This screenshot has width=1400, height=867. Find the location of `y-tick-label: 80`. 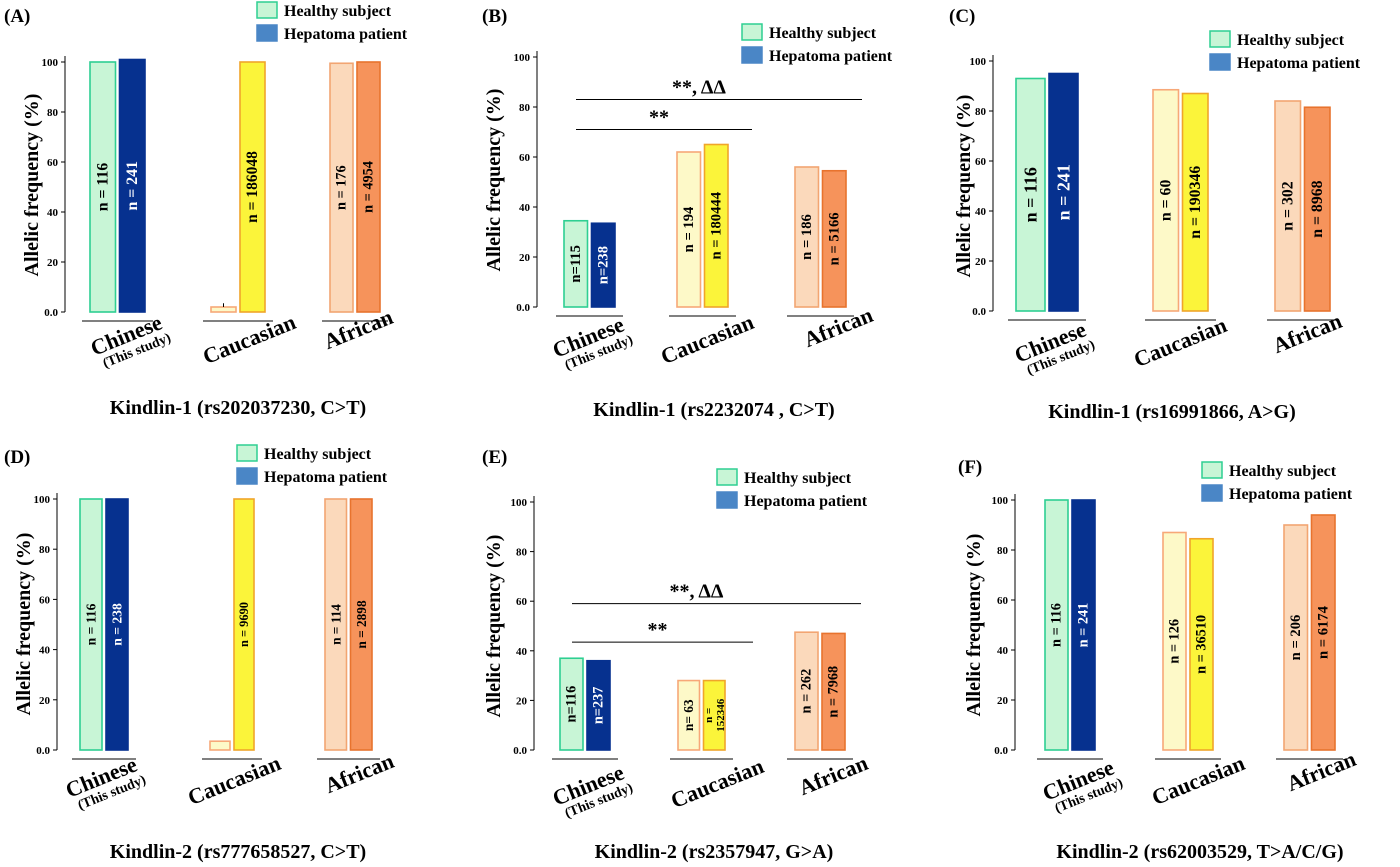

y-tick-label: 80 is located at coordinates (525, 108).